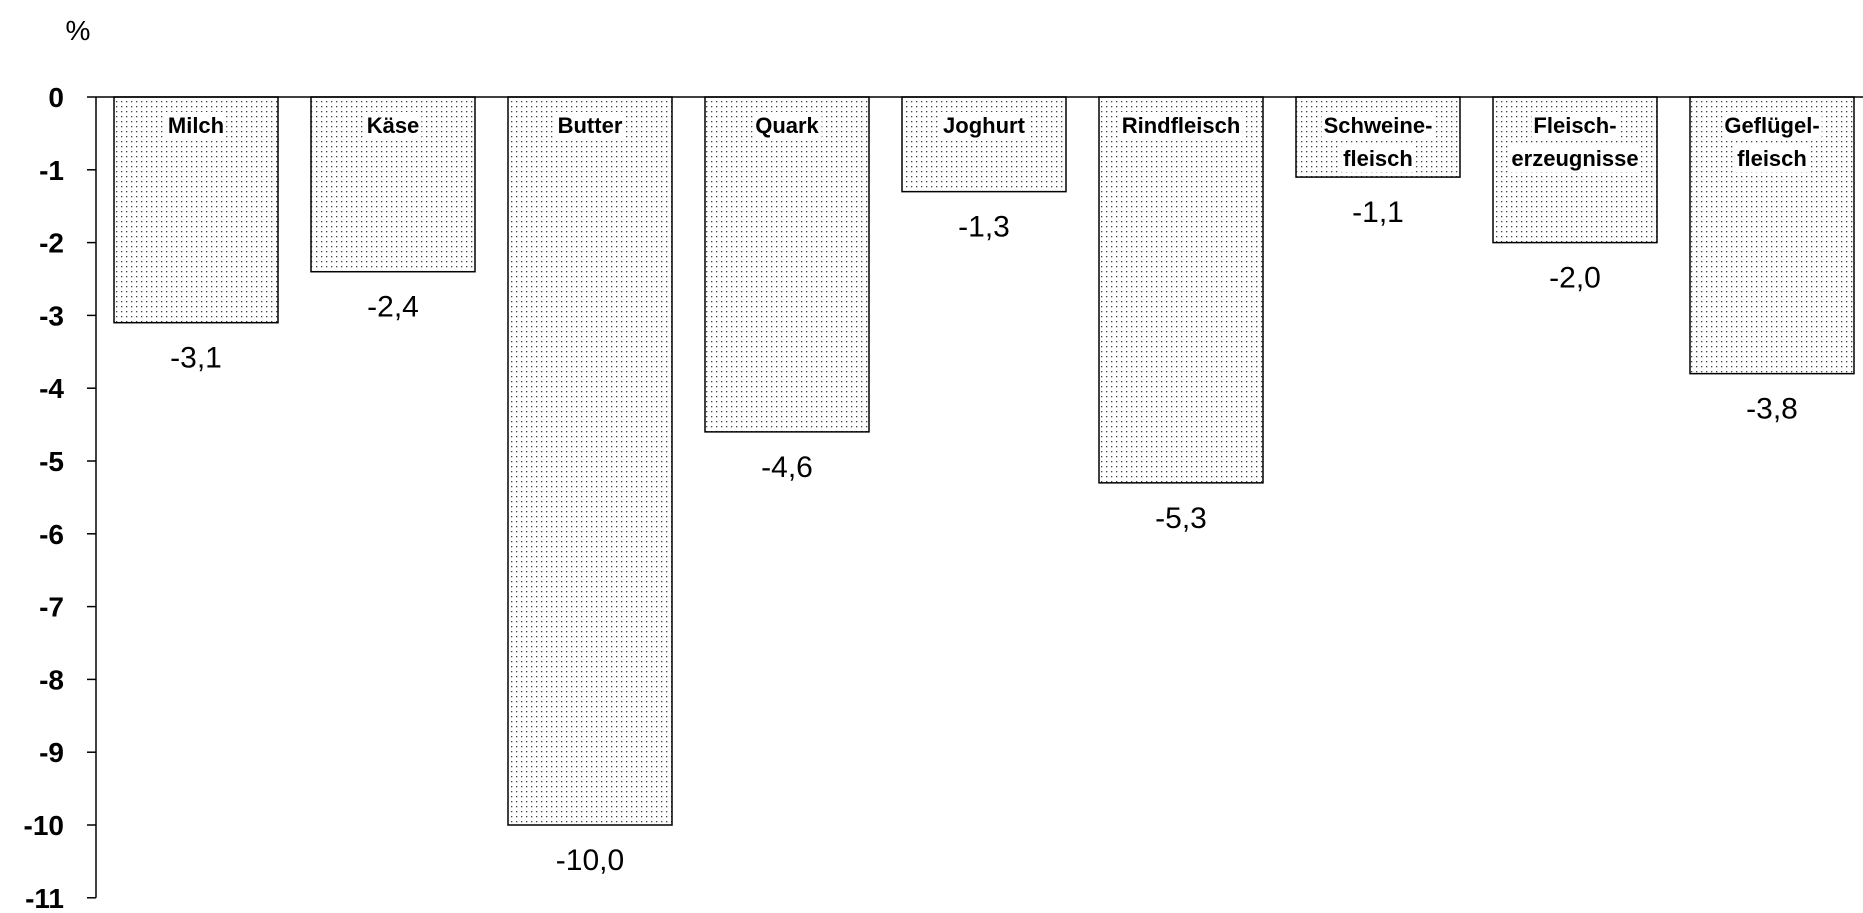  Describe the element at coordinates (44, 898) in the screenshot. I see `y-tick-label: -11` at that location.